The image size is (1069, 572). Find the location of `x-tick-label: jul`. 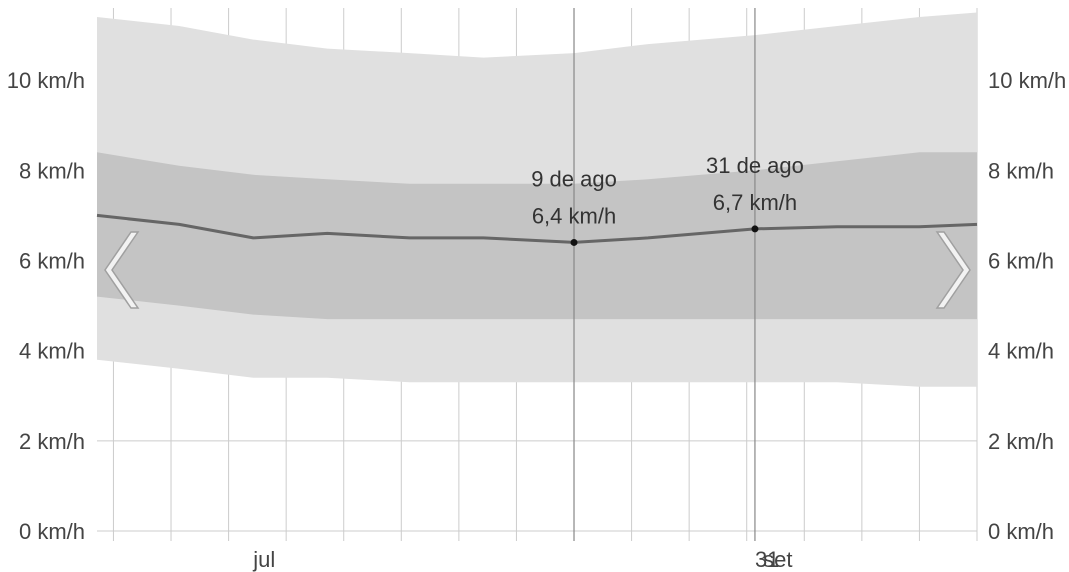

x-tick-label: jul is located at coordinates (263, 559).